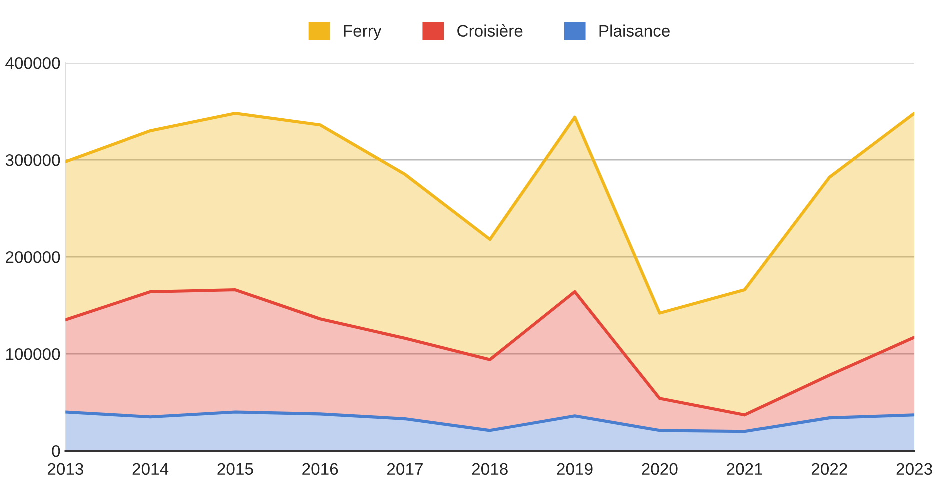 The image size is (938, 485). What do you see at coordinates (490, 469) in the screenshot?
I see `x-tick-label: 2018` at bounding box center [490, 469].